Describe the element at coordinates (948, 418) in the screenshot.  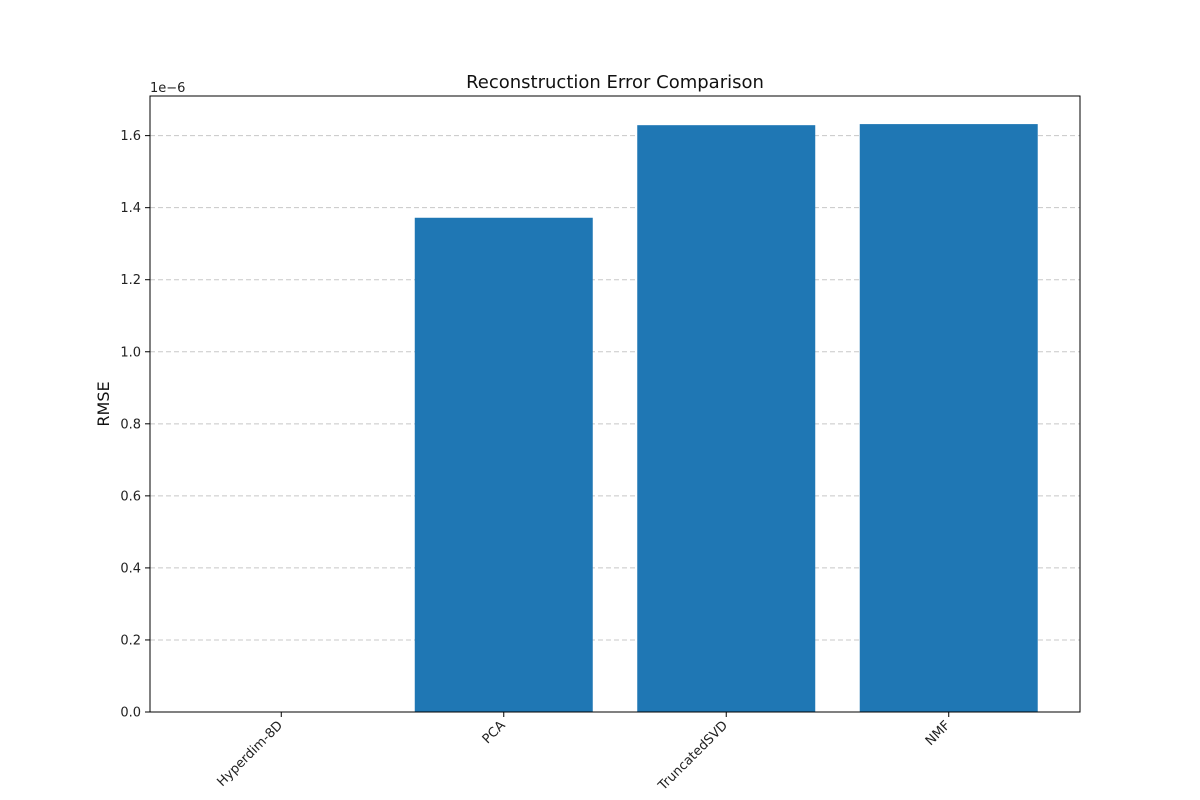
I see `bar-nmf` at that location.